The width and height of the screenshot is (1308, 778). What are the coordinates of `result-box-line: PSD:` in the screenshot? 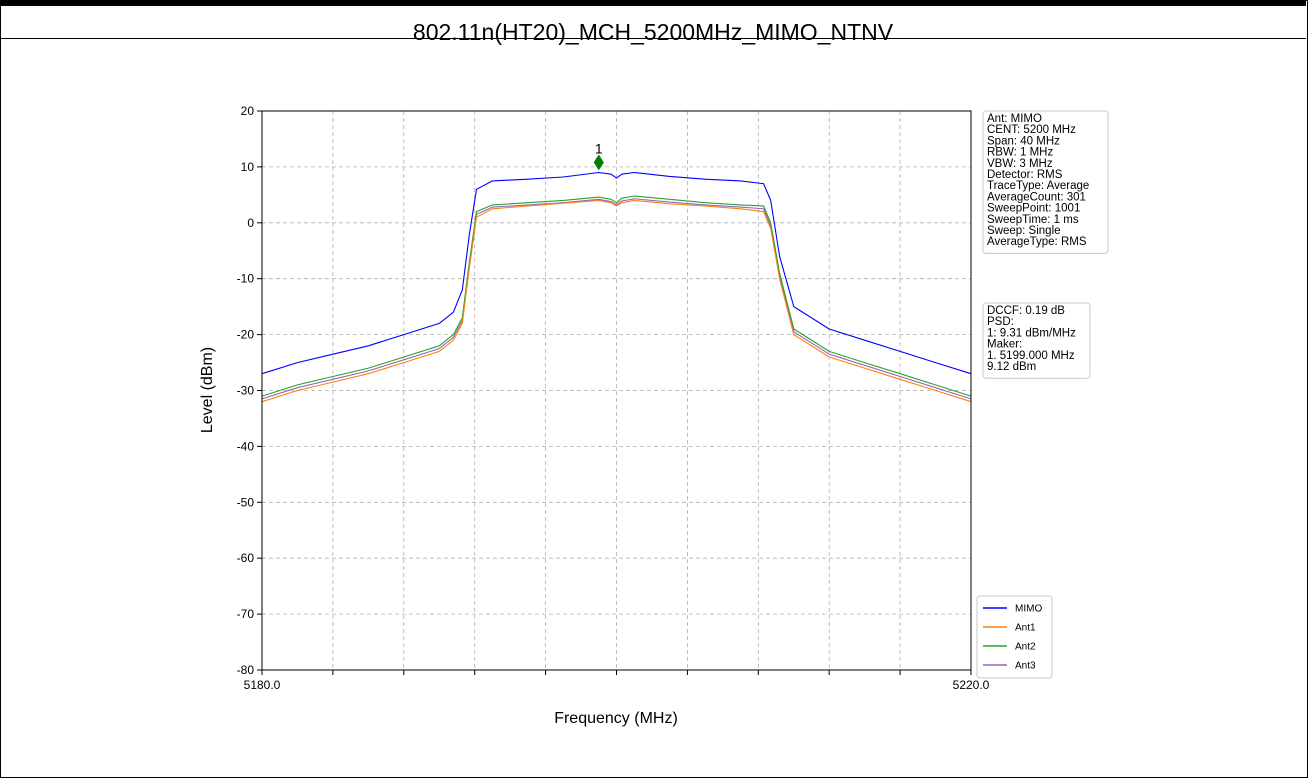 It's located at (1000, 322).